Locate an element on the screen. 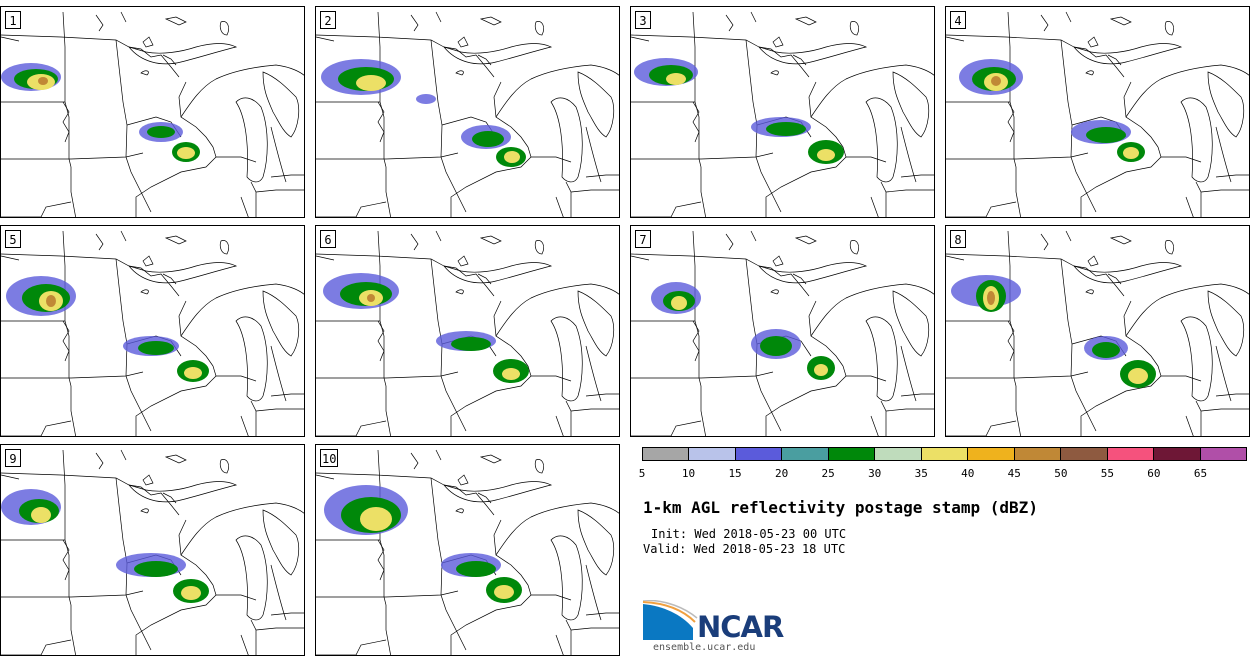 Image resolution: width=1260 pixels, height=657 pixels. colorbar-tick-label: 40 is located at coordinates (968, 473).